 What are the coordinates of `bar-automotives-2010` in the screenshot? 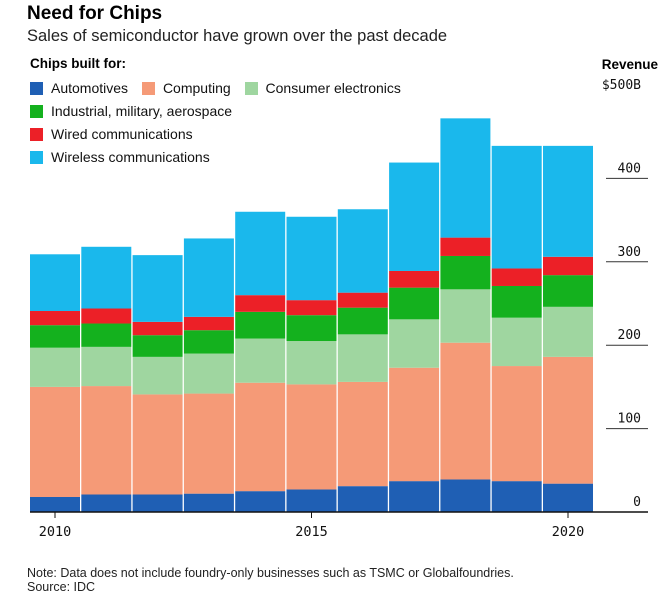 It's located at (55, 504).